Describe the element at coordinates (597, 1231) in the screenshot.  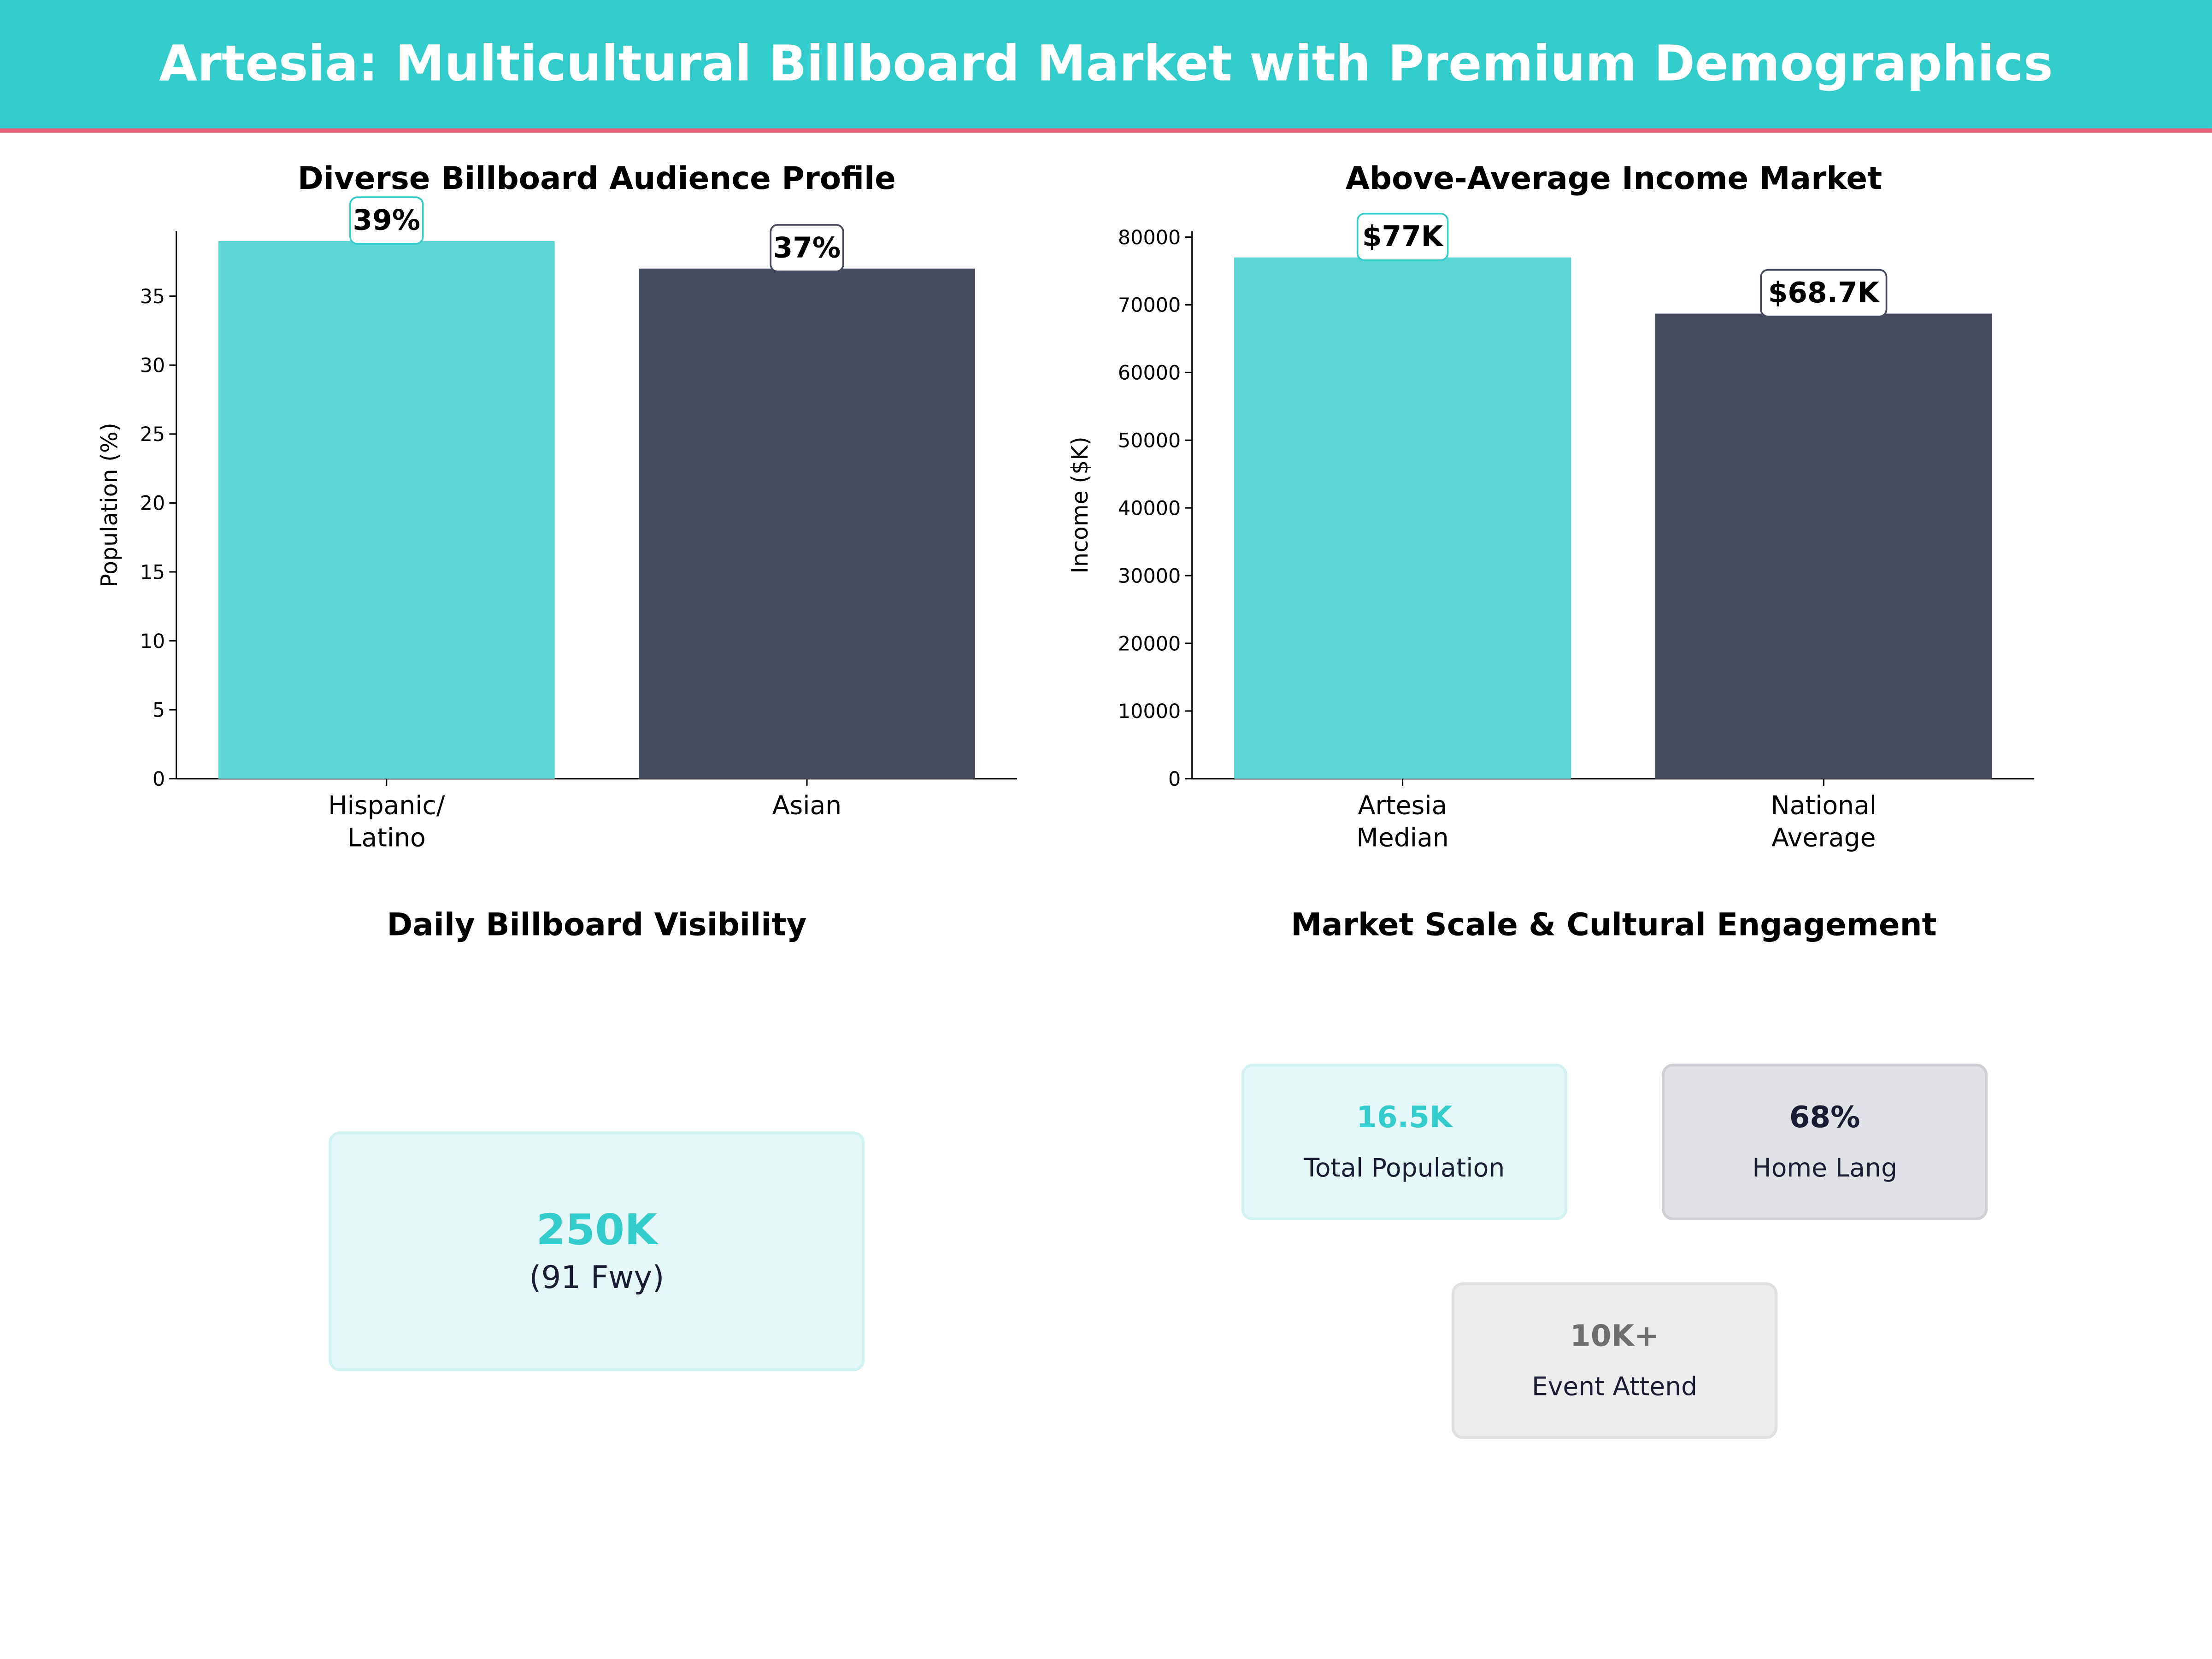
I see `visibility-value: 250K` at that location.